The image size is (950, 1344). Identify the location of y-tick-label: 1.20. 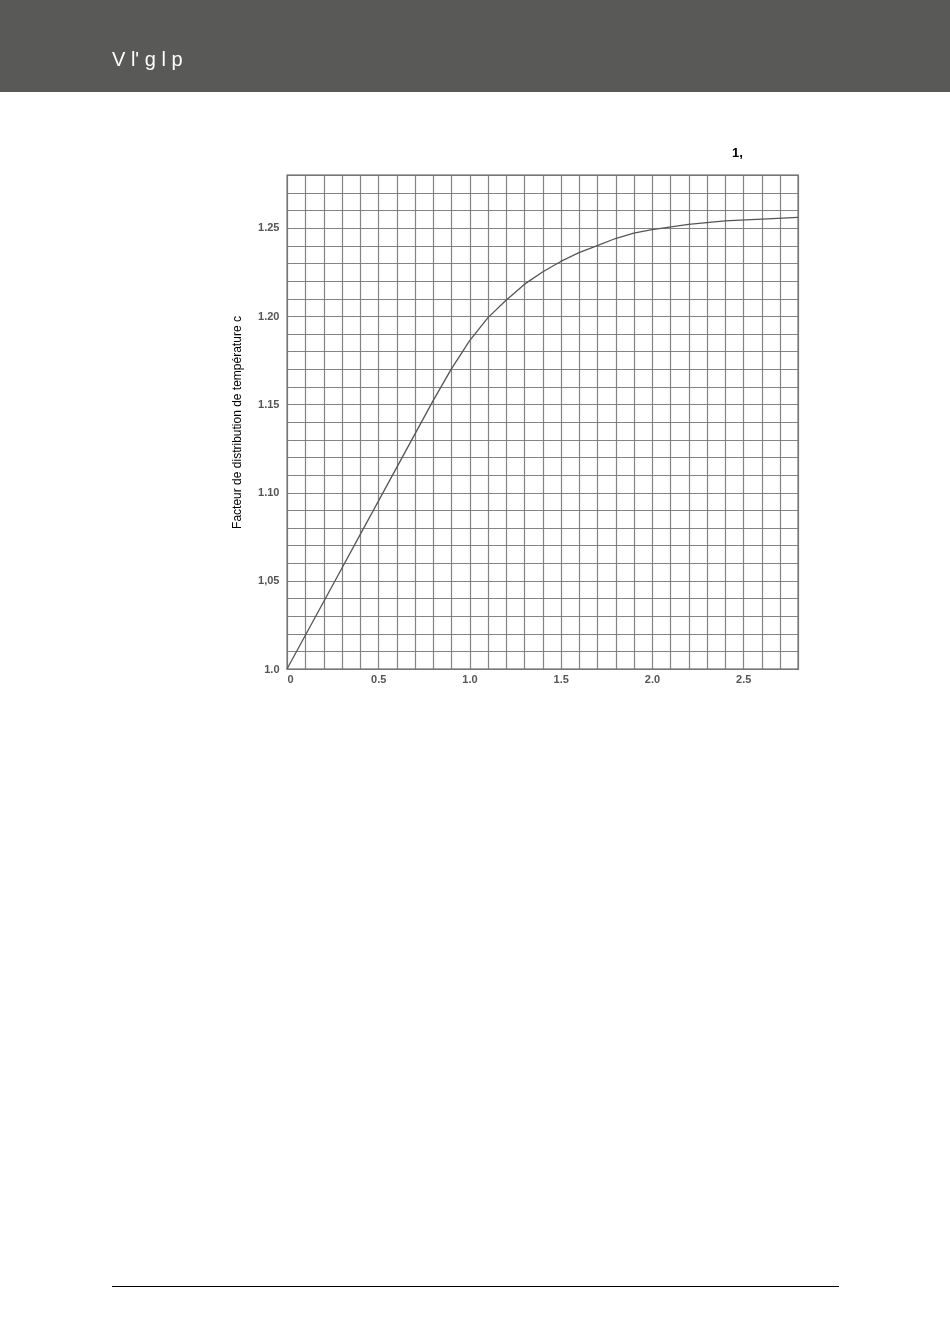
(269, 315).